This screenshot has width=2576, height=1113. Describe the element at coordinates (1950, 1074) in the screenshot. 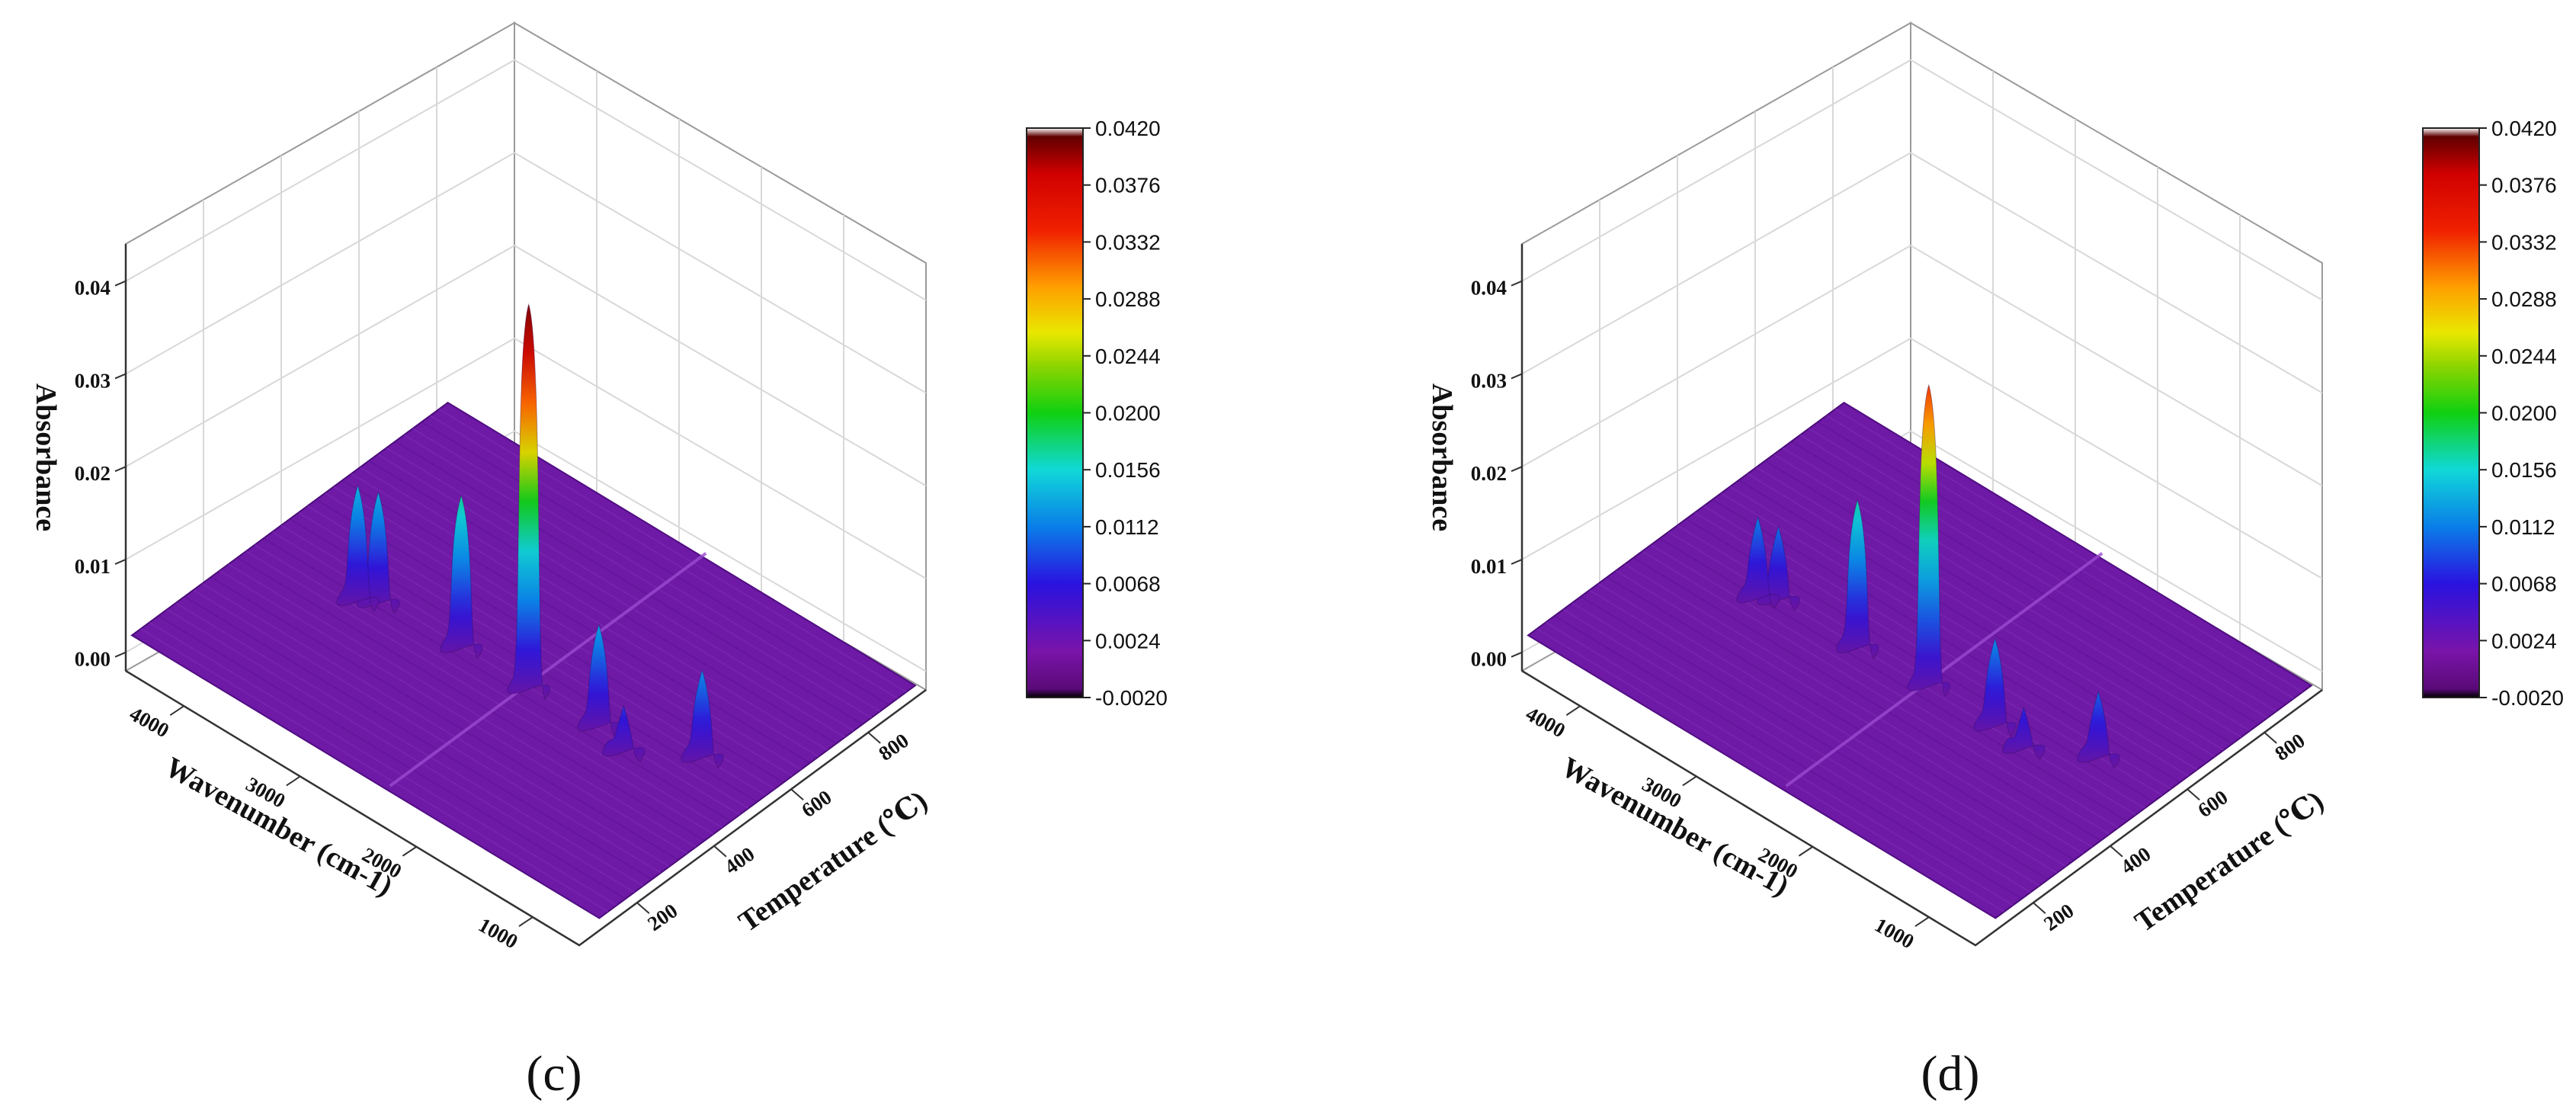

I see `panel-label: (d)` at that location.